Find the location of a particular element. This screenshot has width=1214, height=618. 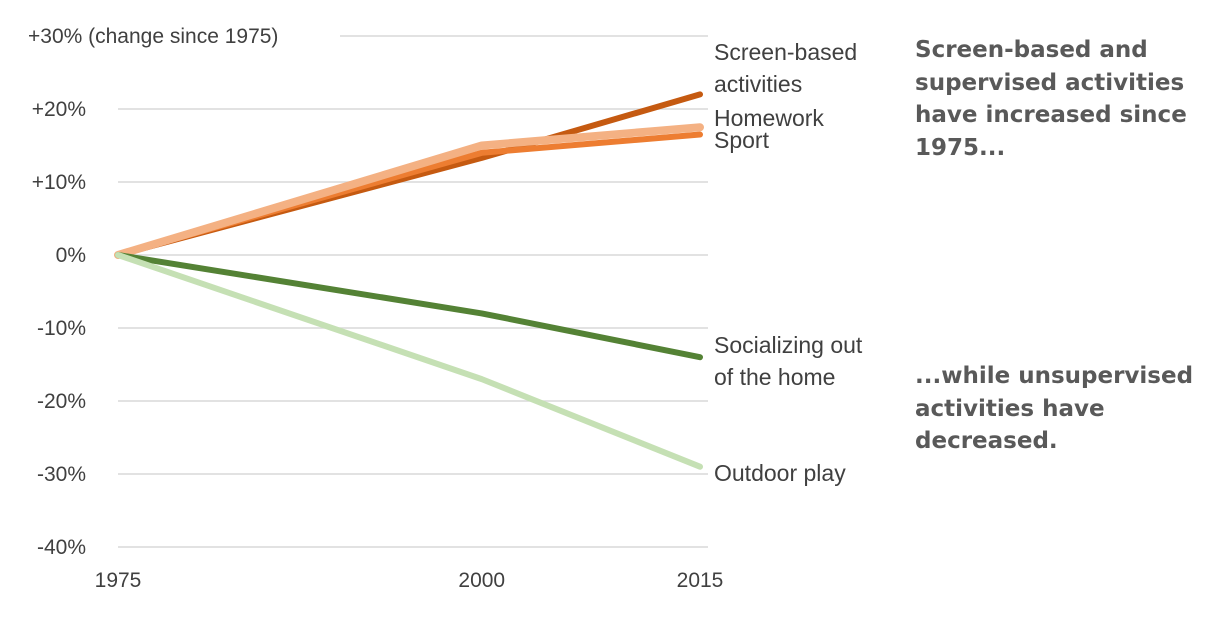

y-tick-label: -20% is located at coordinates (61, 401).